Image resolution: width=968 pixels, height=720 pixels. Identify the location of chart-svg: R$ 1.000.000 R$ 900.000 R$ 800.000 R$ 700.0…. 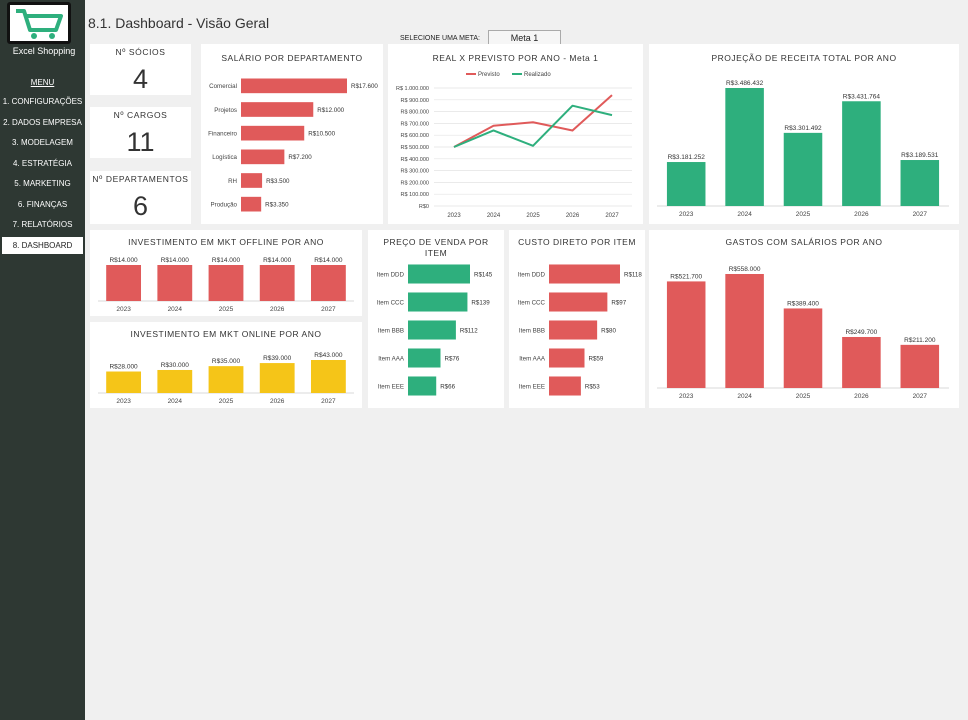
(514, 145).